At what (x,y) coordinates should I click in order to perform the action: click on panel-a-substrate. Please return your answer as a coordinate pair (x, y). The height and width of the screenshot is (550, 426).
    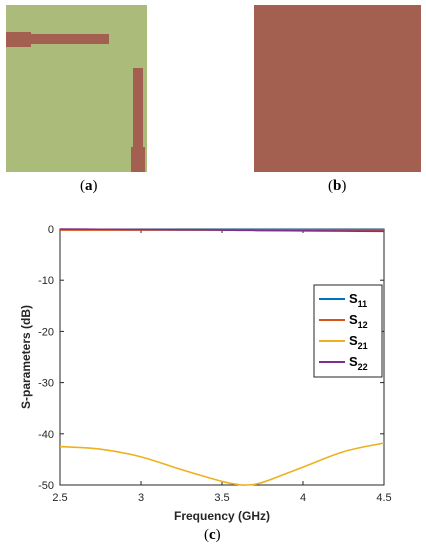
    Looking at the image, I should click on (76, 88).